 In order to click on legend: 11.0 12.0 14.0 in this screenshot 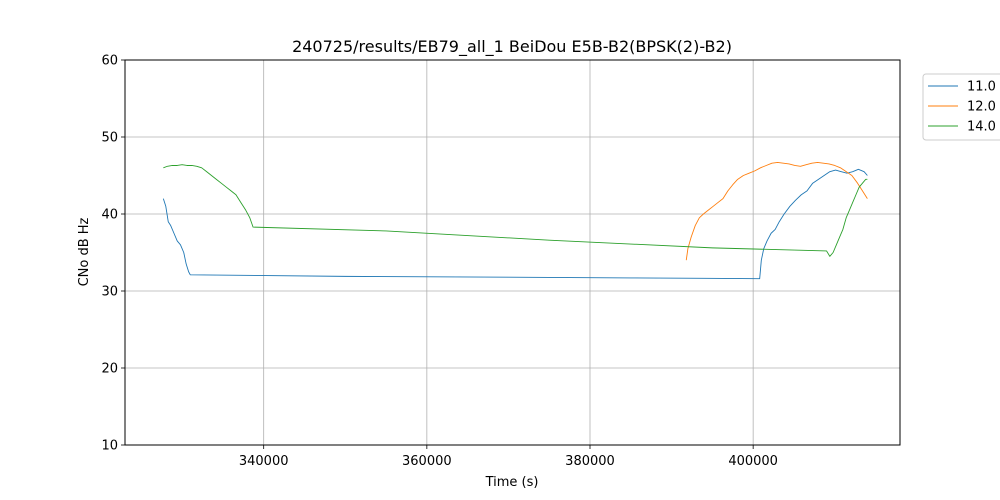, I will do `click(961, 107)`.